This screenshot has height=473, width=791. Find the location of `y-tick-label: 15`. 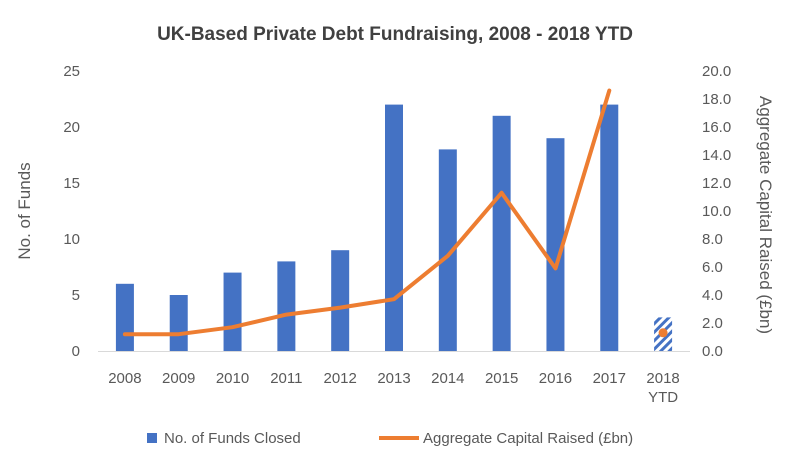

y-tick-label: 15 is located at coordinates (71, 183).